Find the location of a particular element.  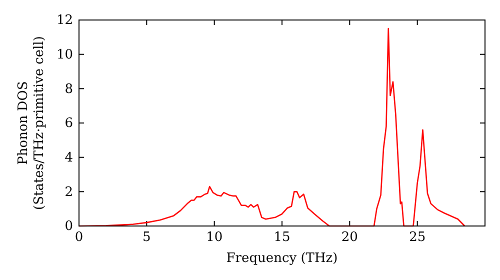

y-tick-label: 10 is located at coordinates (64, 54).